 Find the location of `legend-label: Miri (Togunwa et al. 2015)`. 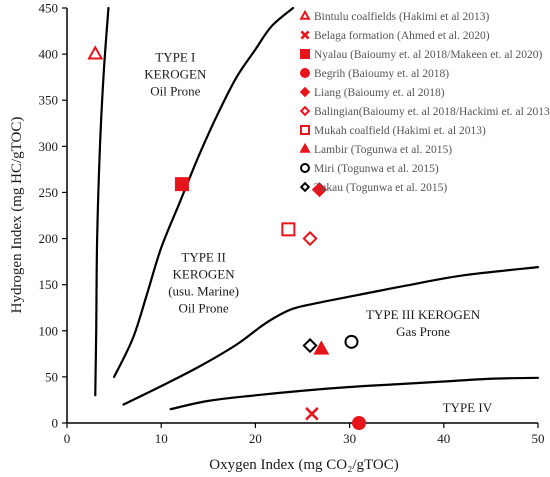

legend-label: Miri (Togunwa et al. 2015) is located at coordinates (376, 169).